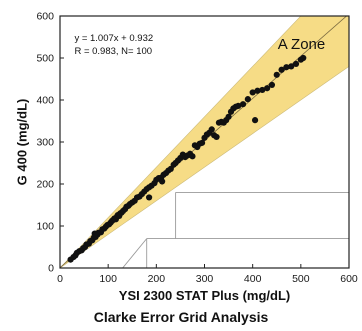  What do you see at coordinates (45, 17) in the screenshot?
I see `y-tick-label: 600` at bounding box center [45, 17].